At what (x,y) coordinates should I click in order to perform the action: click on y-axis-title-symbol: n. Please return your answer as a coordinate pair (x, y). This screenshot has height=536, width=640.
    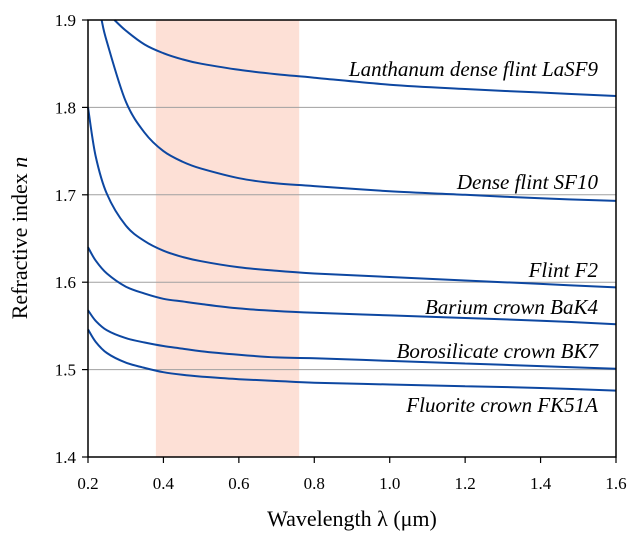
    Looking at the image, I should click on (19, 162).